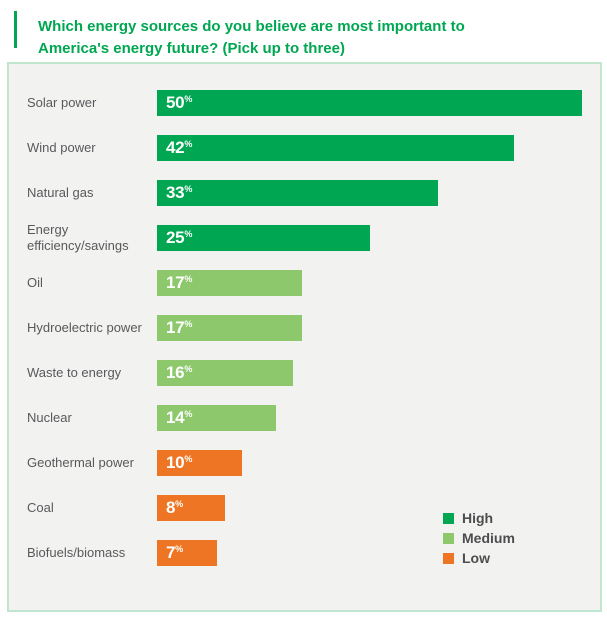 The image size is (607, 620). I want to click on chart-row: Wind power 42%, so click(304, 147).